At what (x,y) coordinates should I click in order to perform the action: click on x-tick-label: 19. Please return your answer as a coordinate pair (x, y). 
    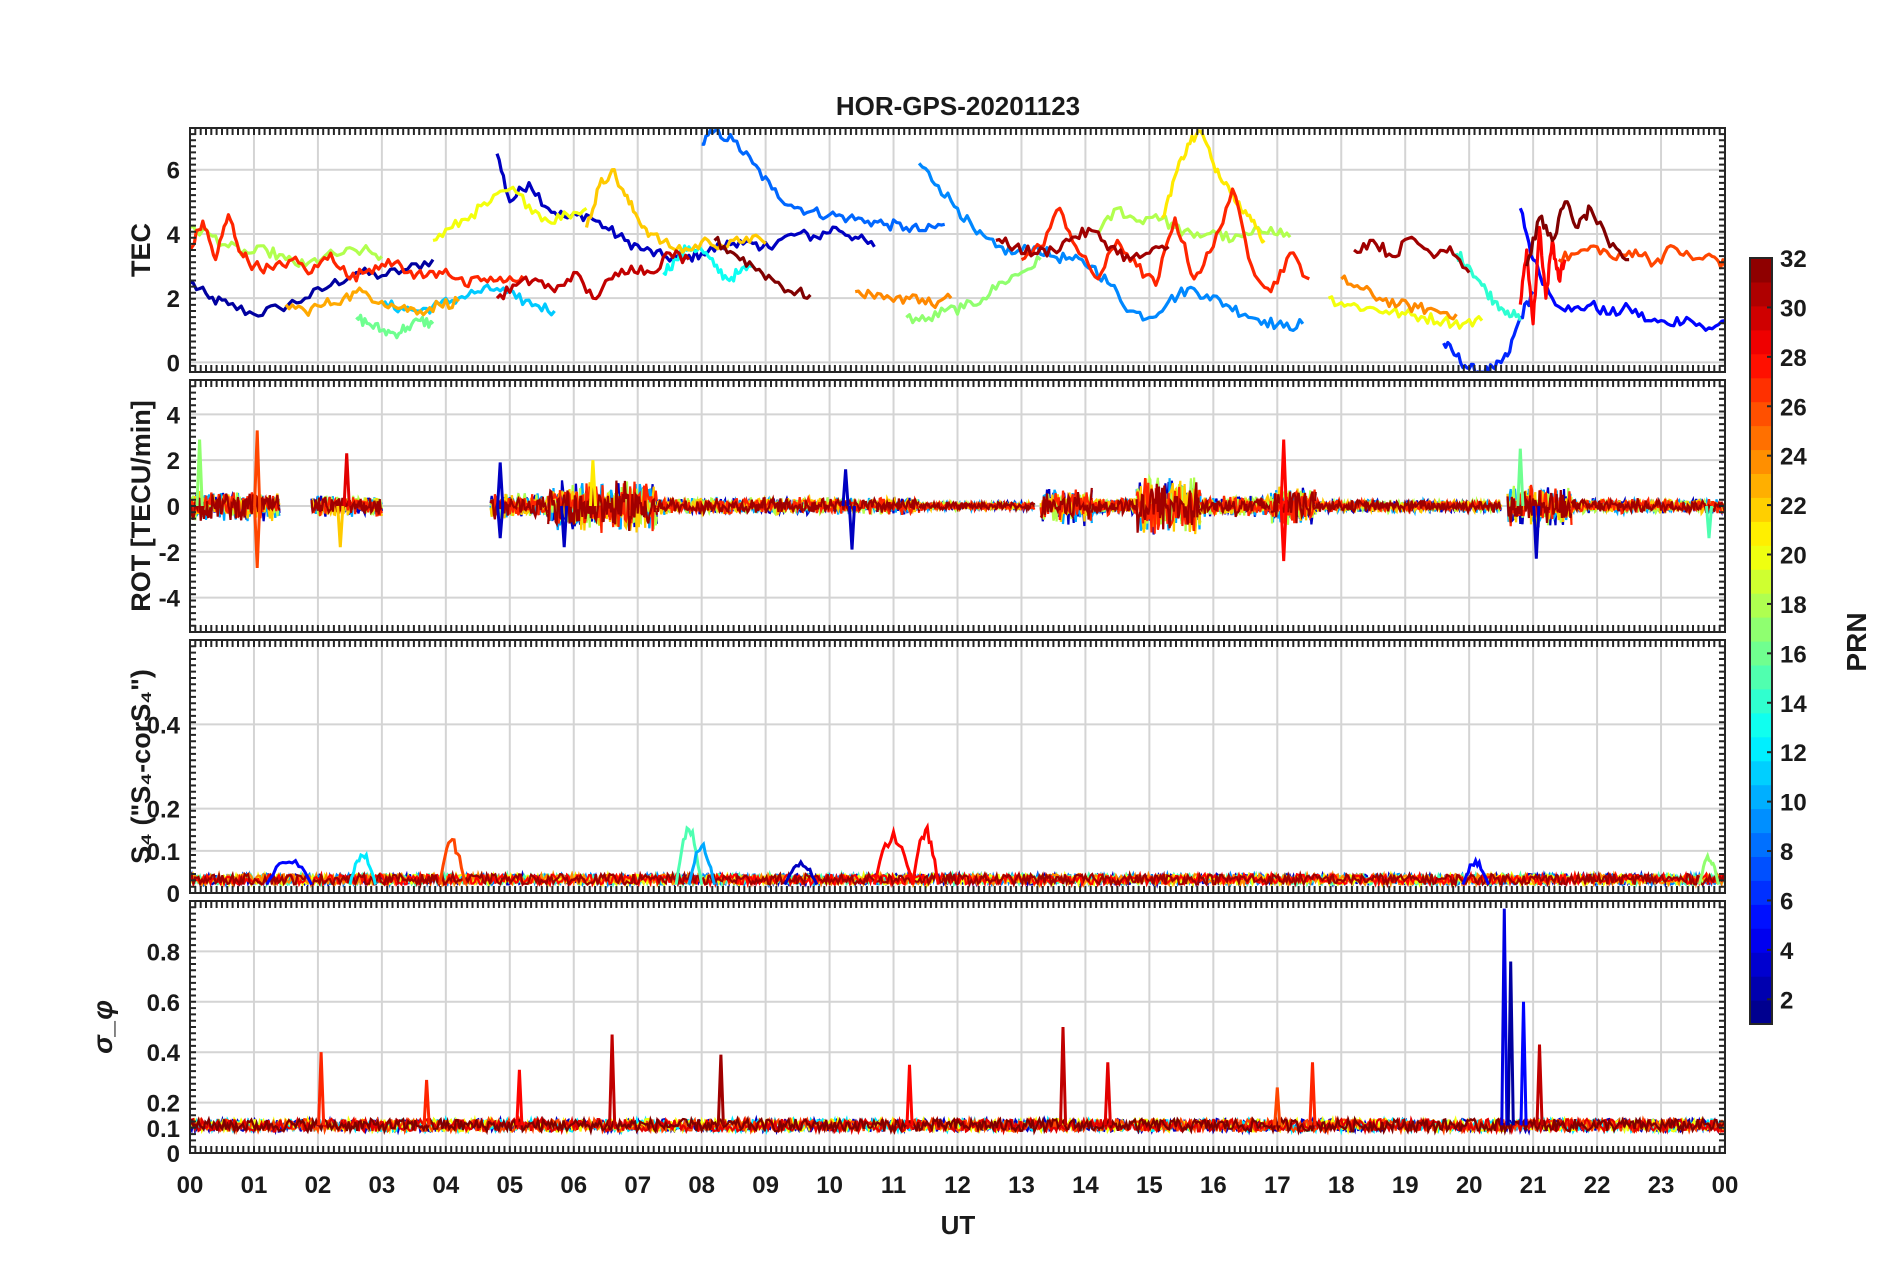
    Looking at the image, I should click on (1405, 1185).